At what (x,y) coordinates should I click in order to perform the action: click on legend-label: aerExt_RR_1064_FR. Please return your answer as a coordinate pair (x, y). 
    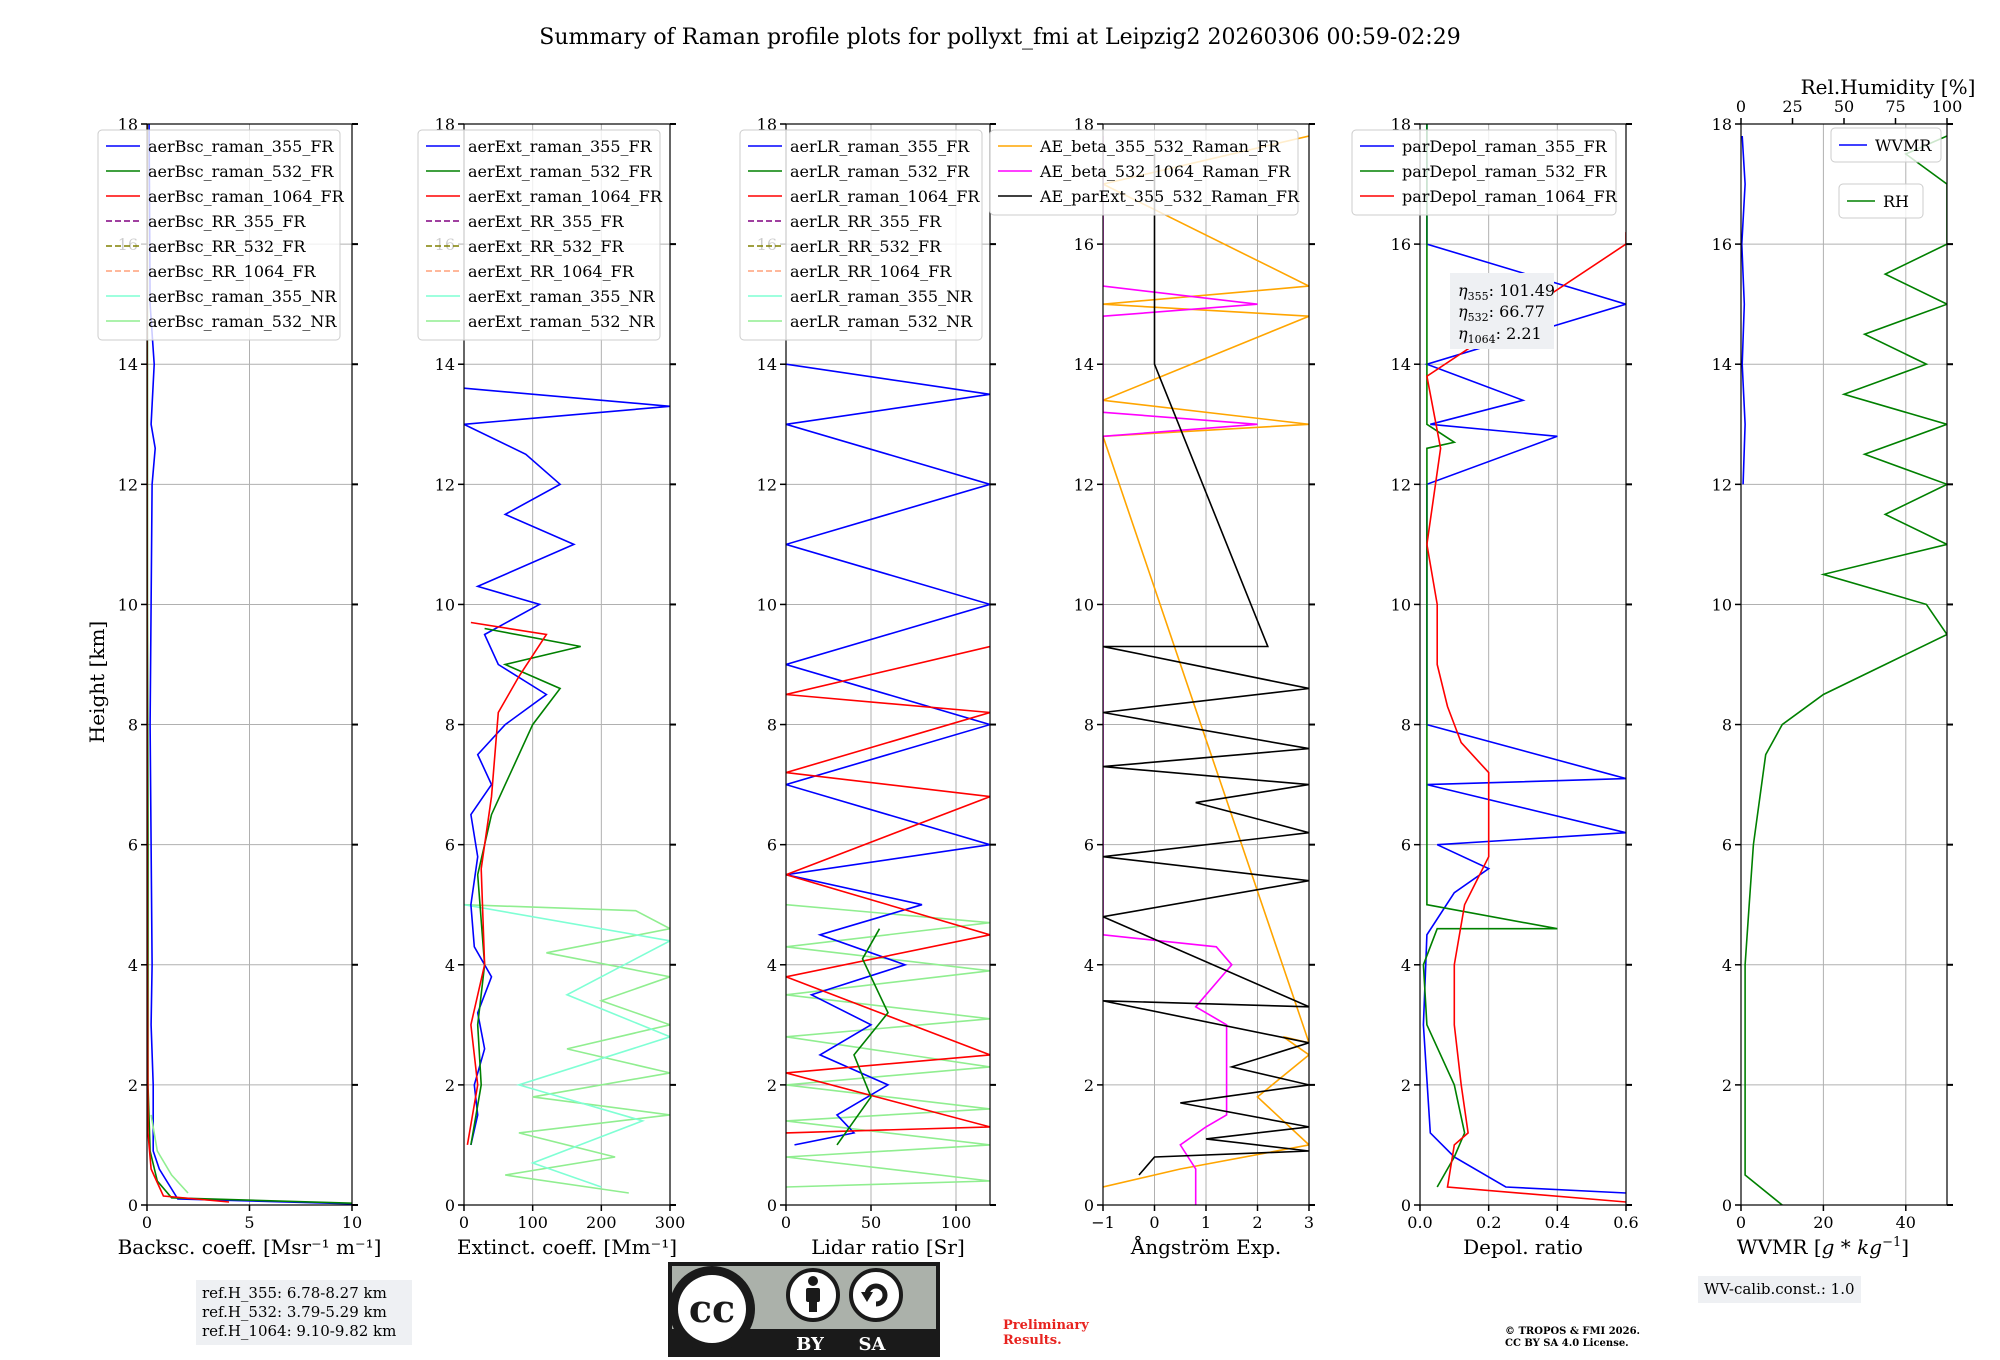
    Looking at the image, I should click on (551, 271).